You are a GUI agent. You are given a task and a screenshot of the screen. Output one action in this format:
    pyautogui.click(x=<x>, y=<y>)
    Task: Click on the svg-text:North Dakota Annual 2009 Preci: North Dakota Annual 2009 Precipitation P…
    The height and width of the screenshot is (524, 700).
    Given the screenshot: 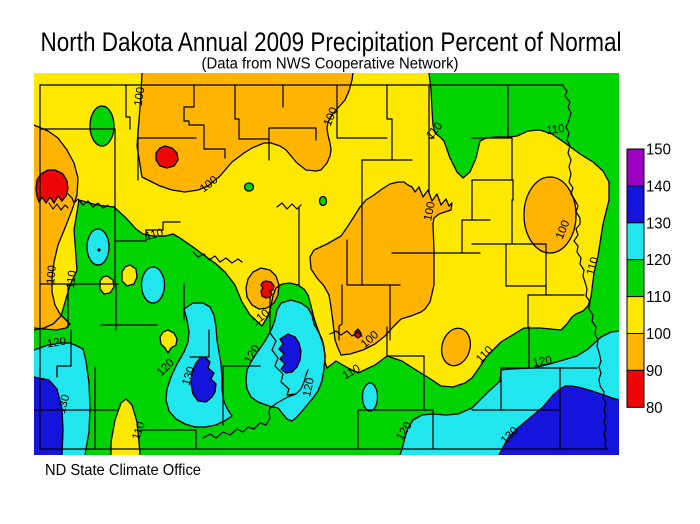 What is the action you would take?
    pyautogui.click(x=331, y=42)
    